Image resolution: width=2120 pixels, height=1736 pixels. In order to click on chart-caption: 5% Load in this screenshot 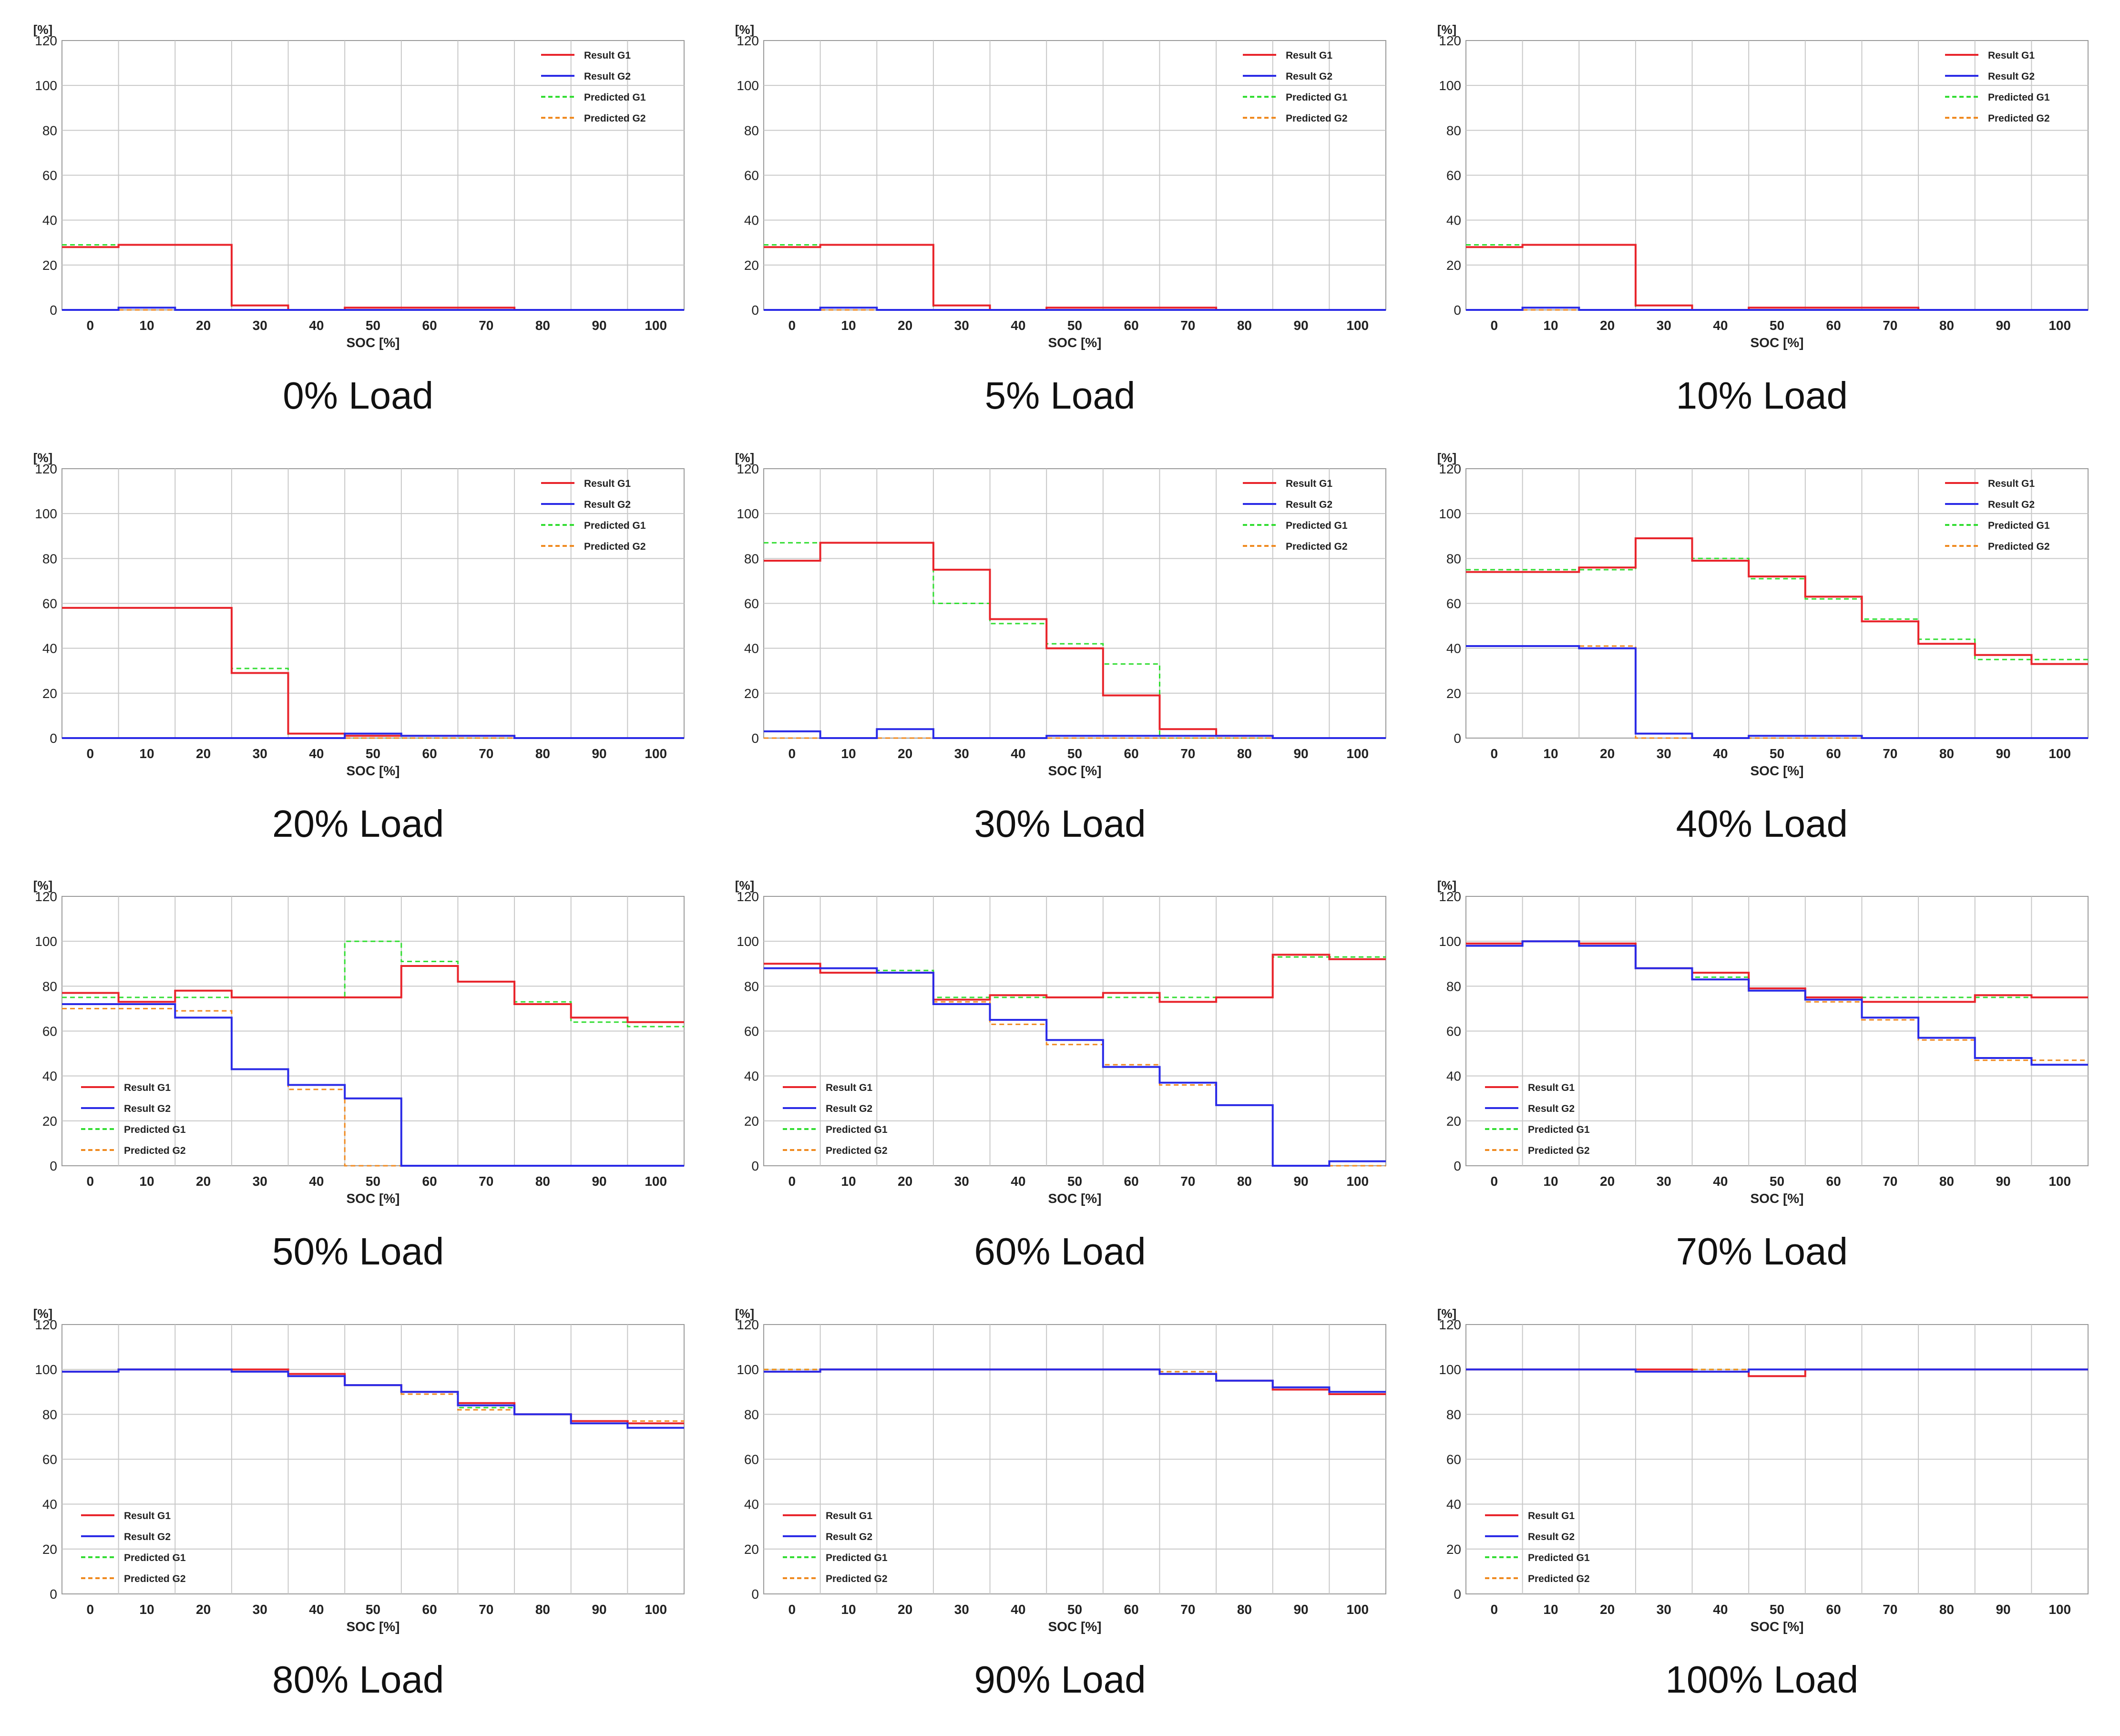, I will do `click(1060, 395)`.